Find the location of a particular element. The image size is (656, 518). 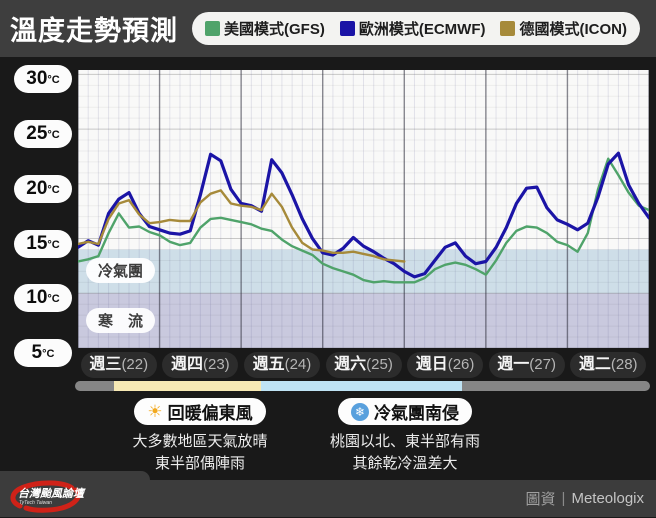

page-title: 溫度走勢預測 is located at coordinates (94, 31).